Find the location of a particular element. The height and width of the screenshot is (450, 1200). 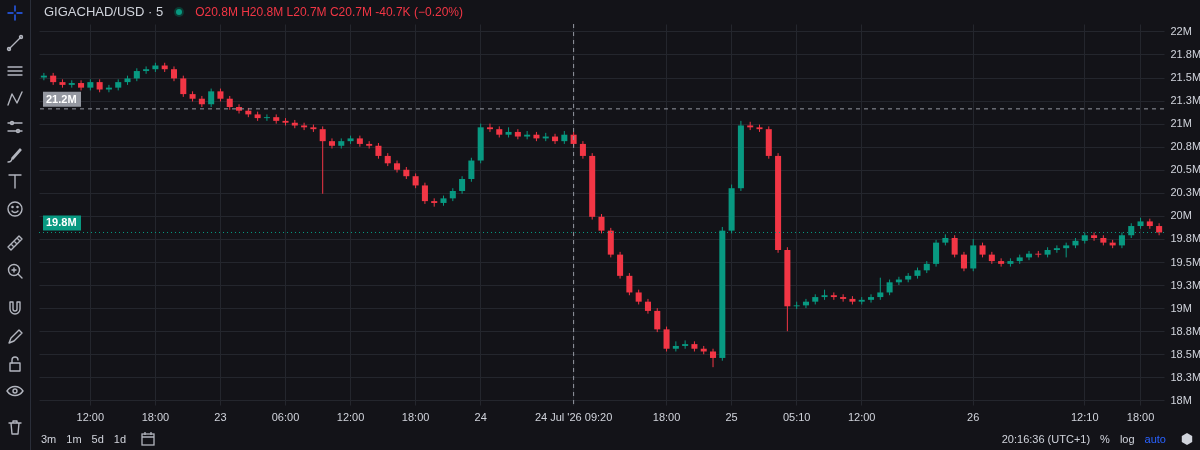

x-tick-label: 12:10 is located at coordinates (1085, 416).